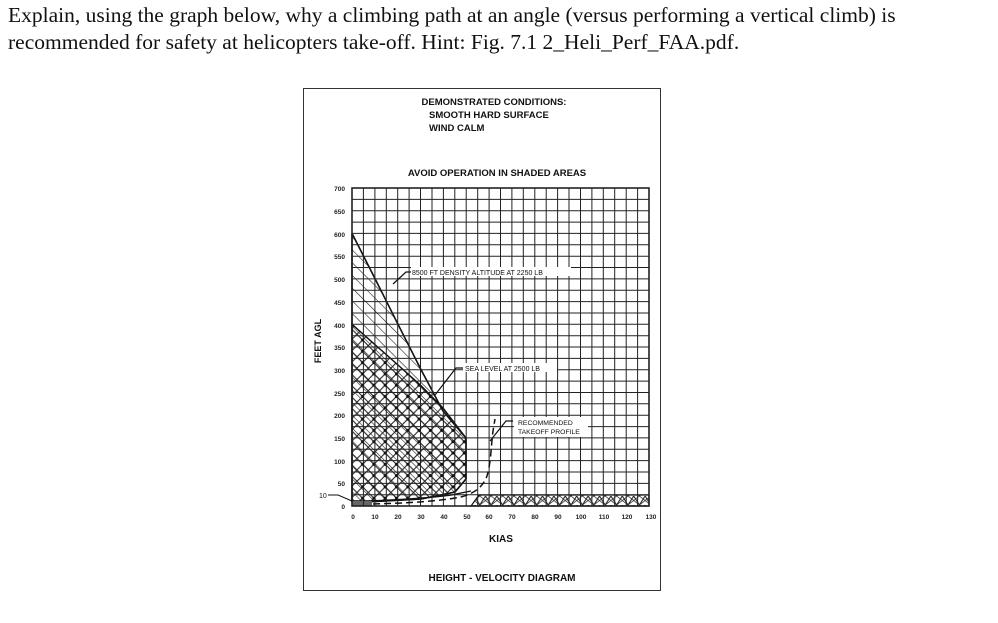 The height and width of the screenshot is (623, 998). Describe the element at coordinates (535, 517) in the screenshot. I see `svg-text: 80` at that location.